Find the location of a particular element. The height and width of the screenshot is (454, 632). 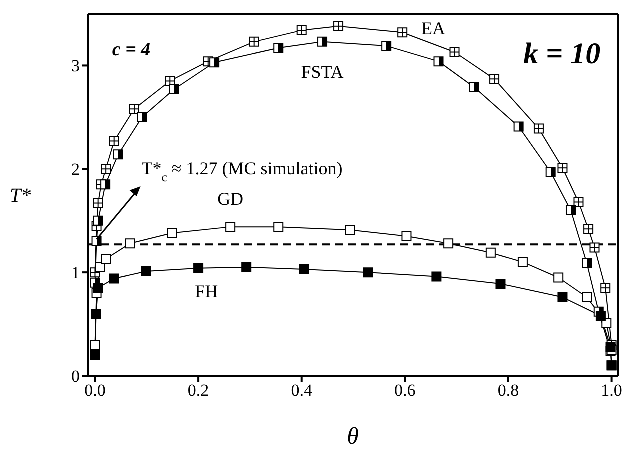

series-label: EA is located at coordinates (434, 28).